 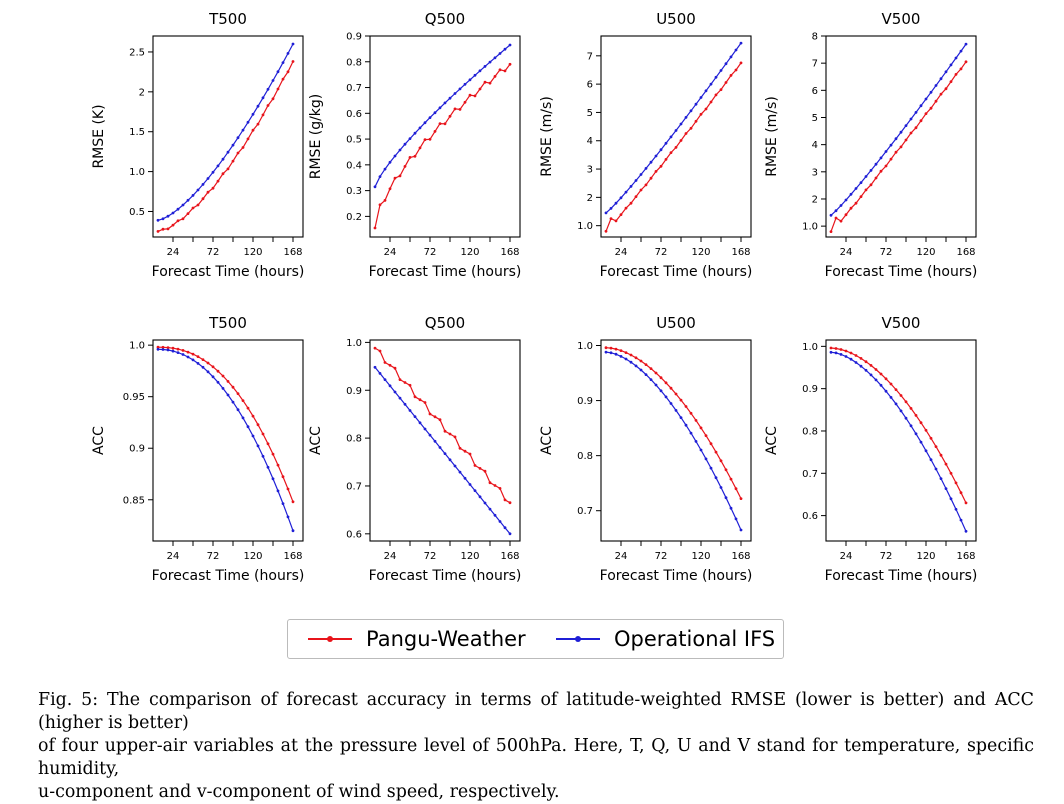 What do you see at coordinates (815, 172) in the screenshot?
I see `y-tick-label: 3` at bounding box center [815, 172].